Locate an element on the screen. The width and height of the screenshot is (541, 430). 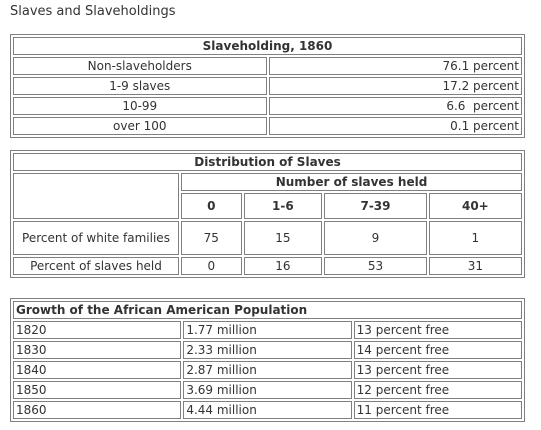
row: 10-99 6.6 percent is located at coordinates (267, 106).